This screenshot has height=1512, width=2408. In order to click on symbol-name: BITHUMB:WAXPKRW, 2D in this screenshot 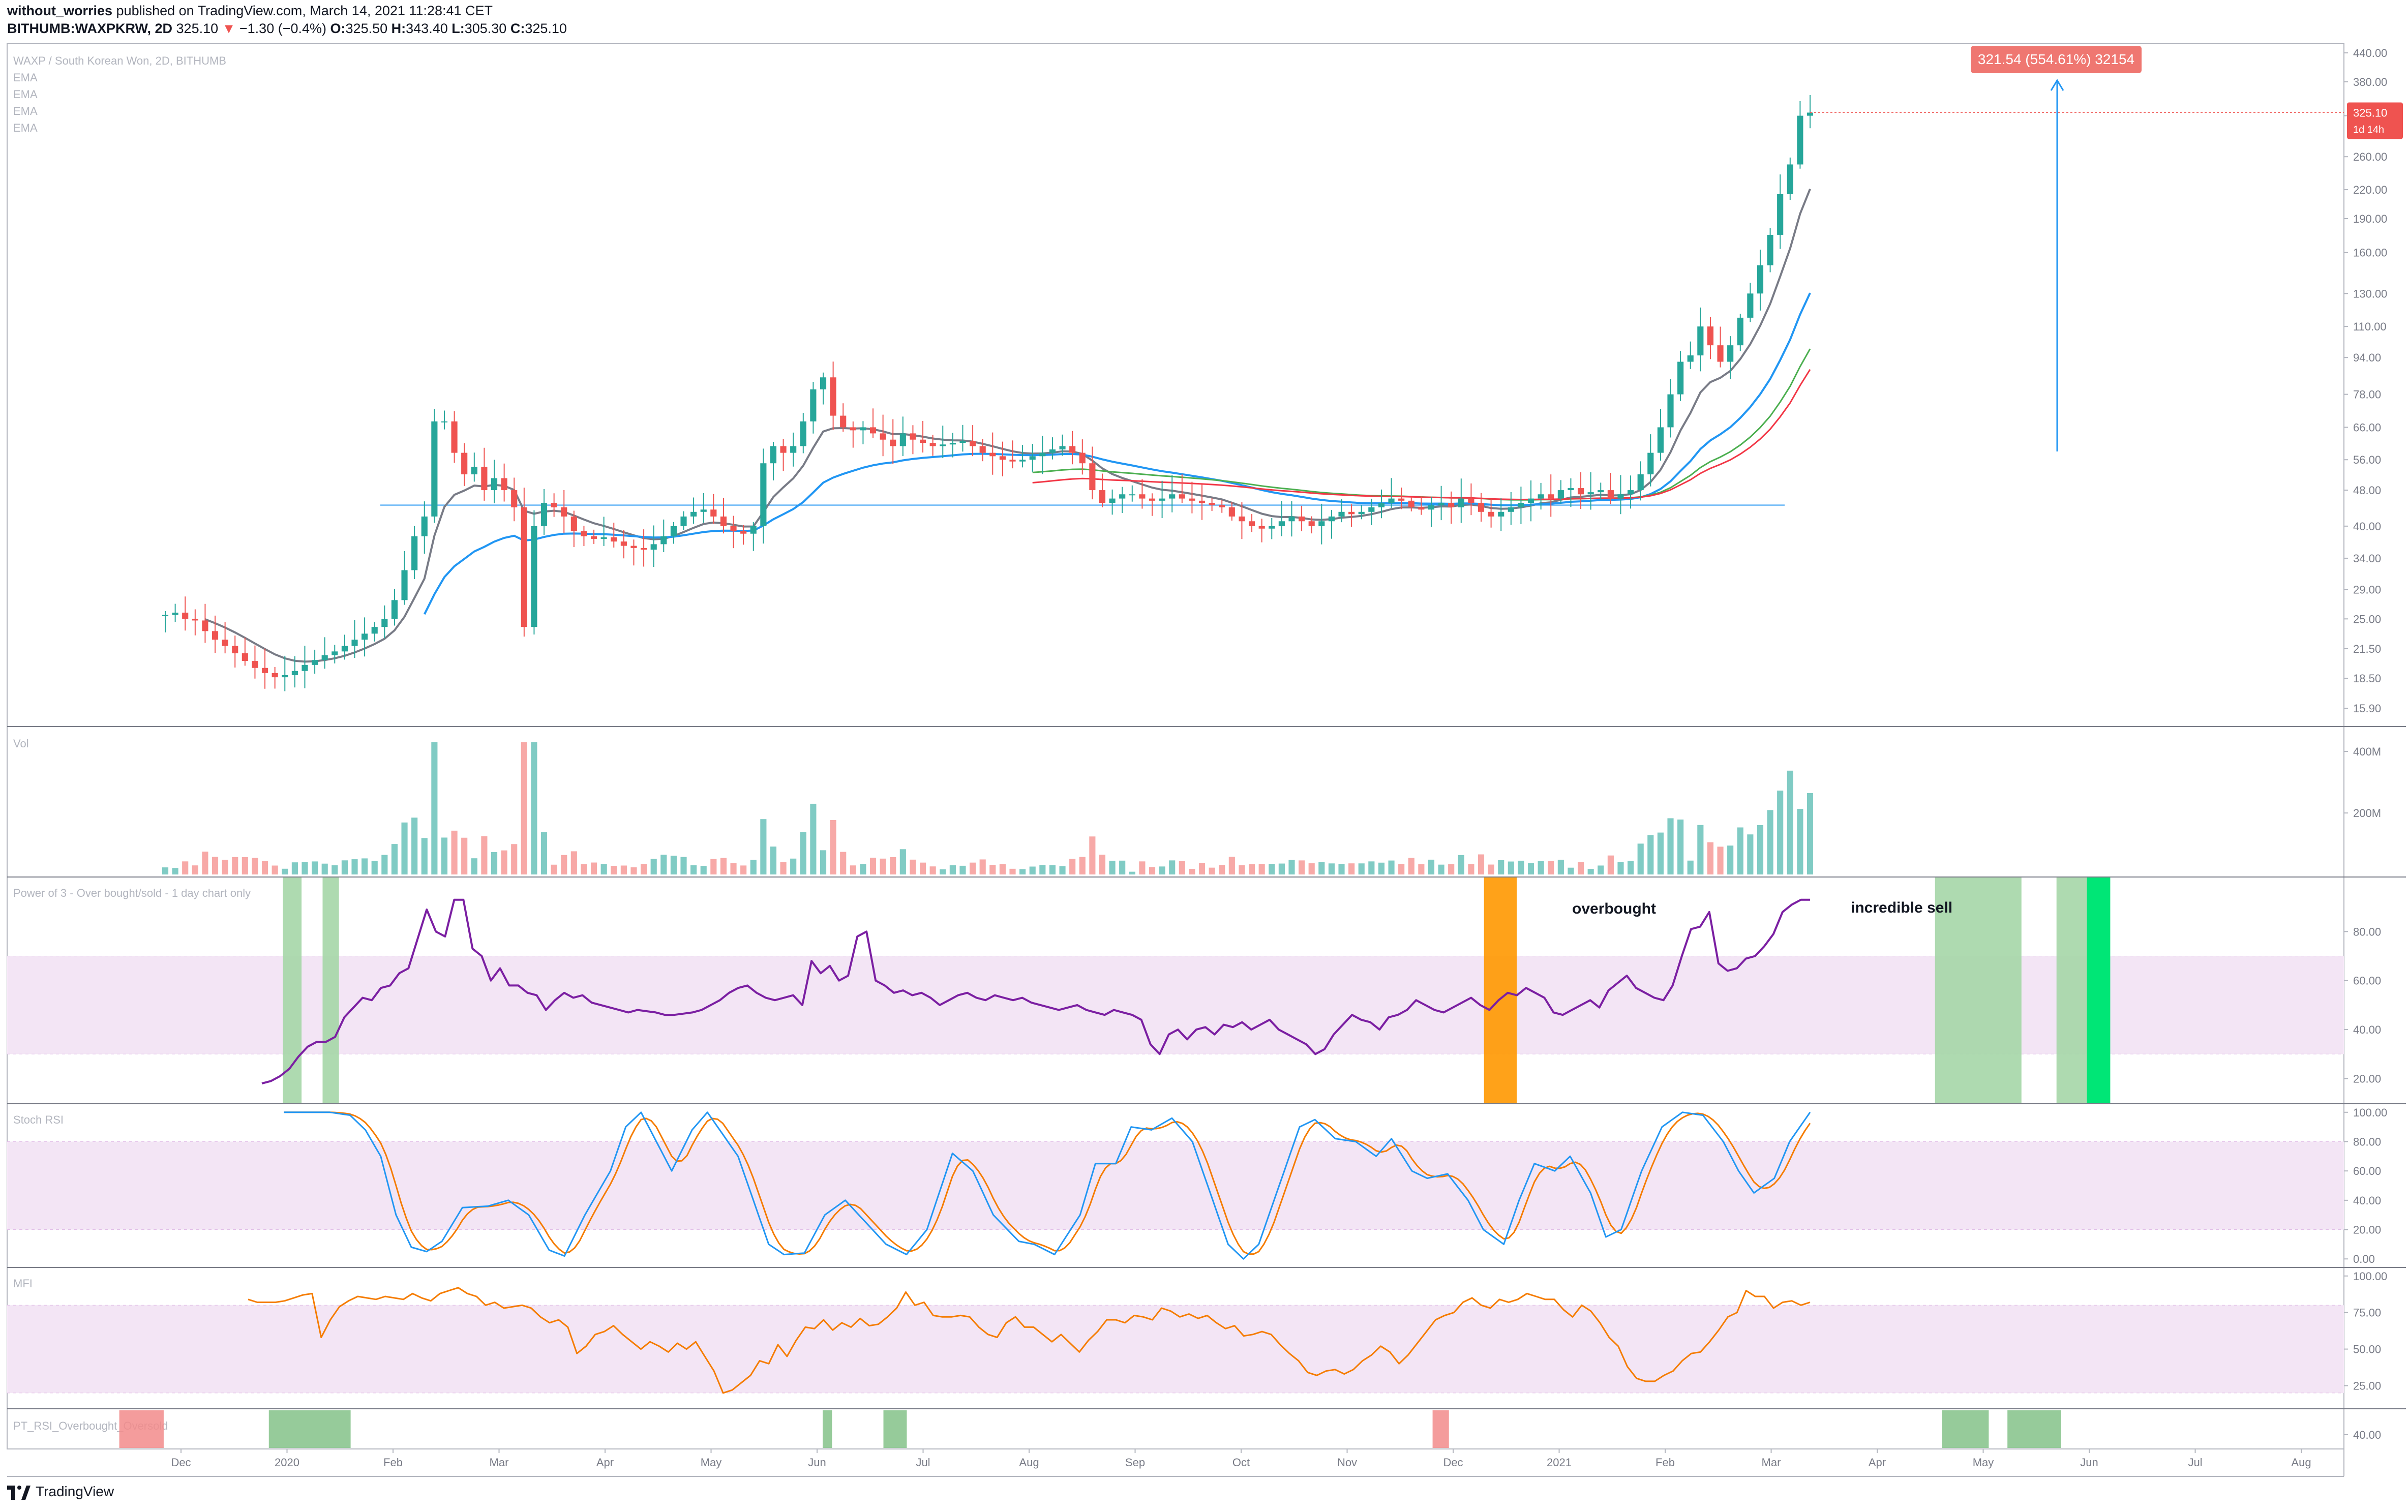, I will do `click(90, 28)`.